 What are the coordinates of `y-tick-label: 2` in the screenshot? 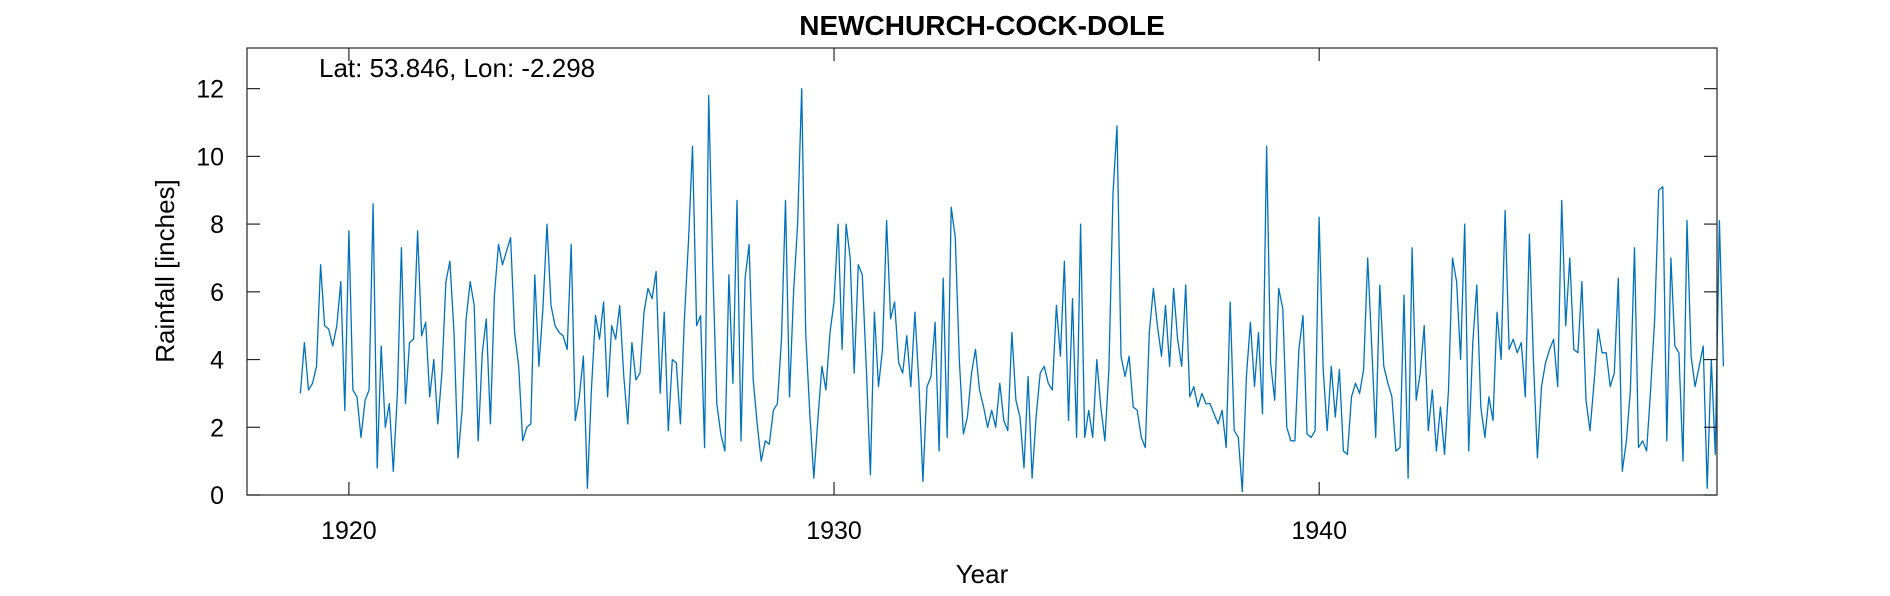 It's located at (217, 428).